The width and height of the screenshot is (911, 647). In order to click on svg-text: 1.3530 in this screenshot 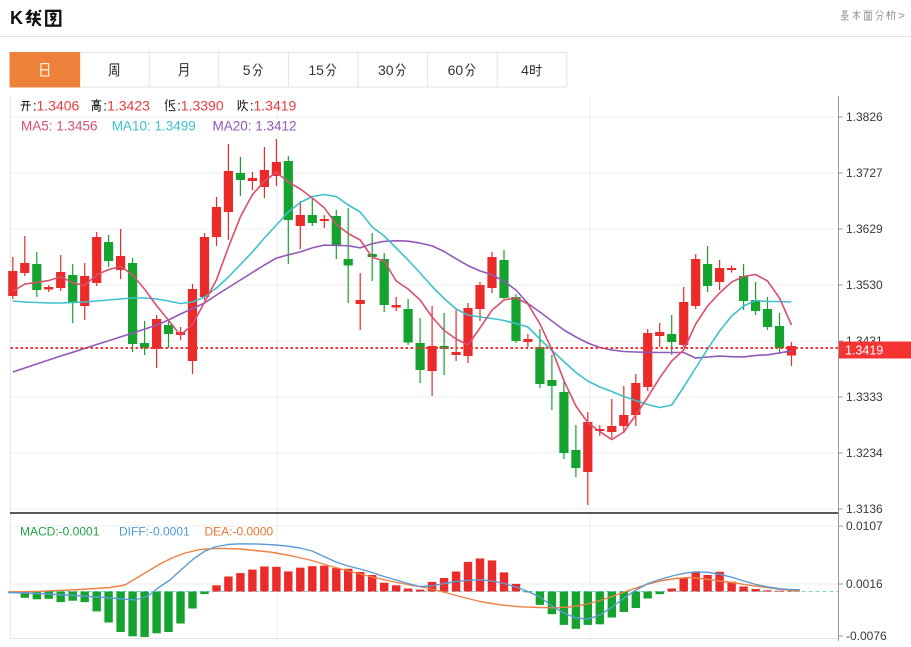, I will do `click(864, 285)`.